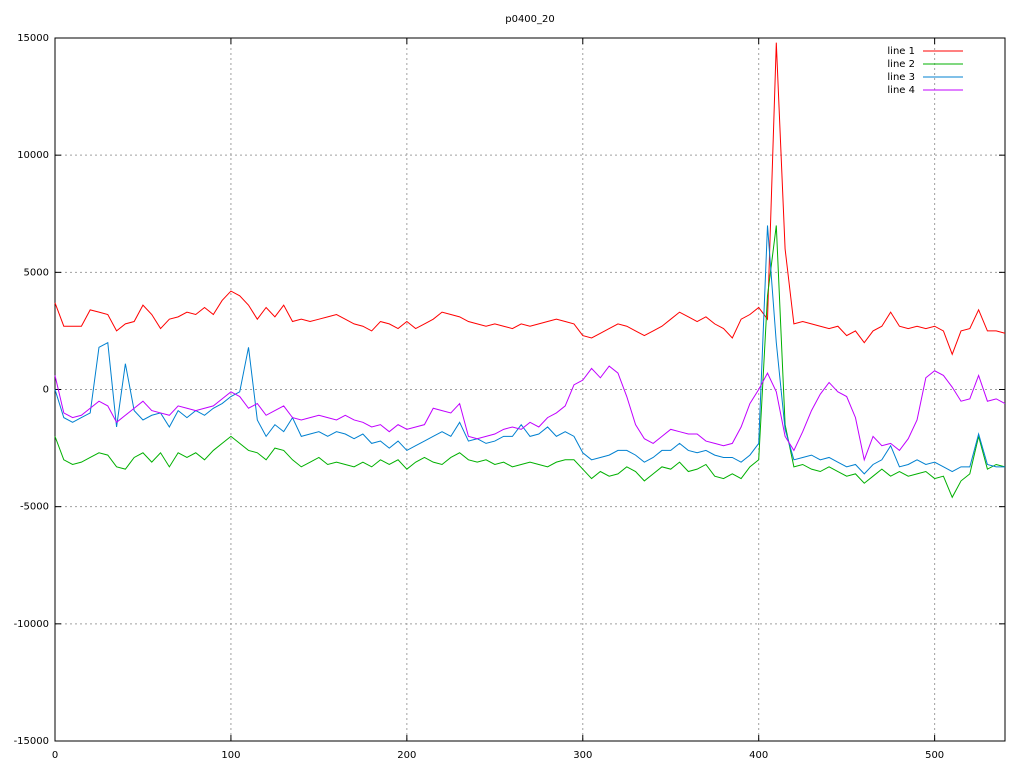  Describe the element at coordinates (36, 272) in the screenshot. I see `y-tick-label: 5000` at that location.